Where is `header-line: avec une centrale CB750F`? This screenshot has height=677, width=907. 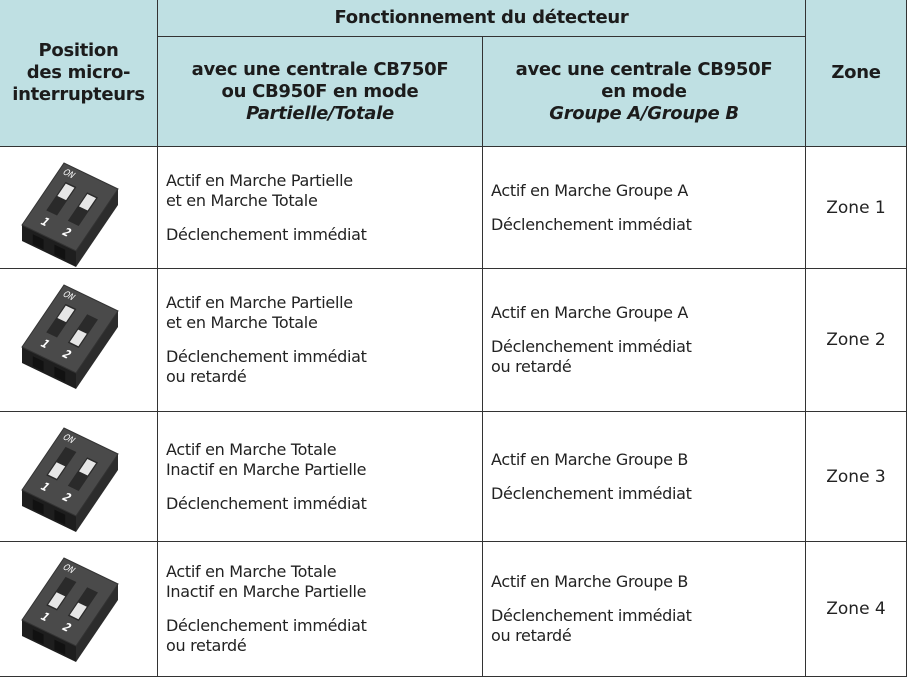 header-line: avec une centrale CB750F is located at coordinates (320, 69).